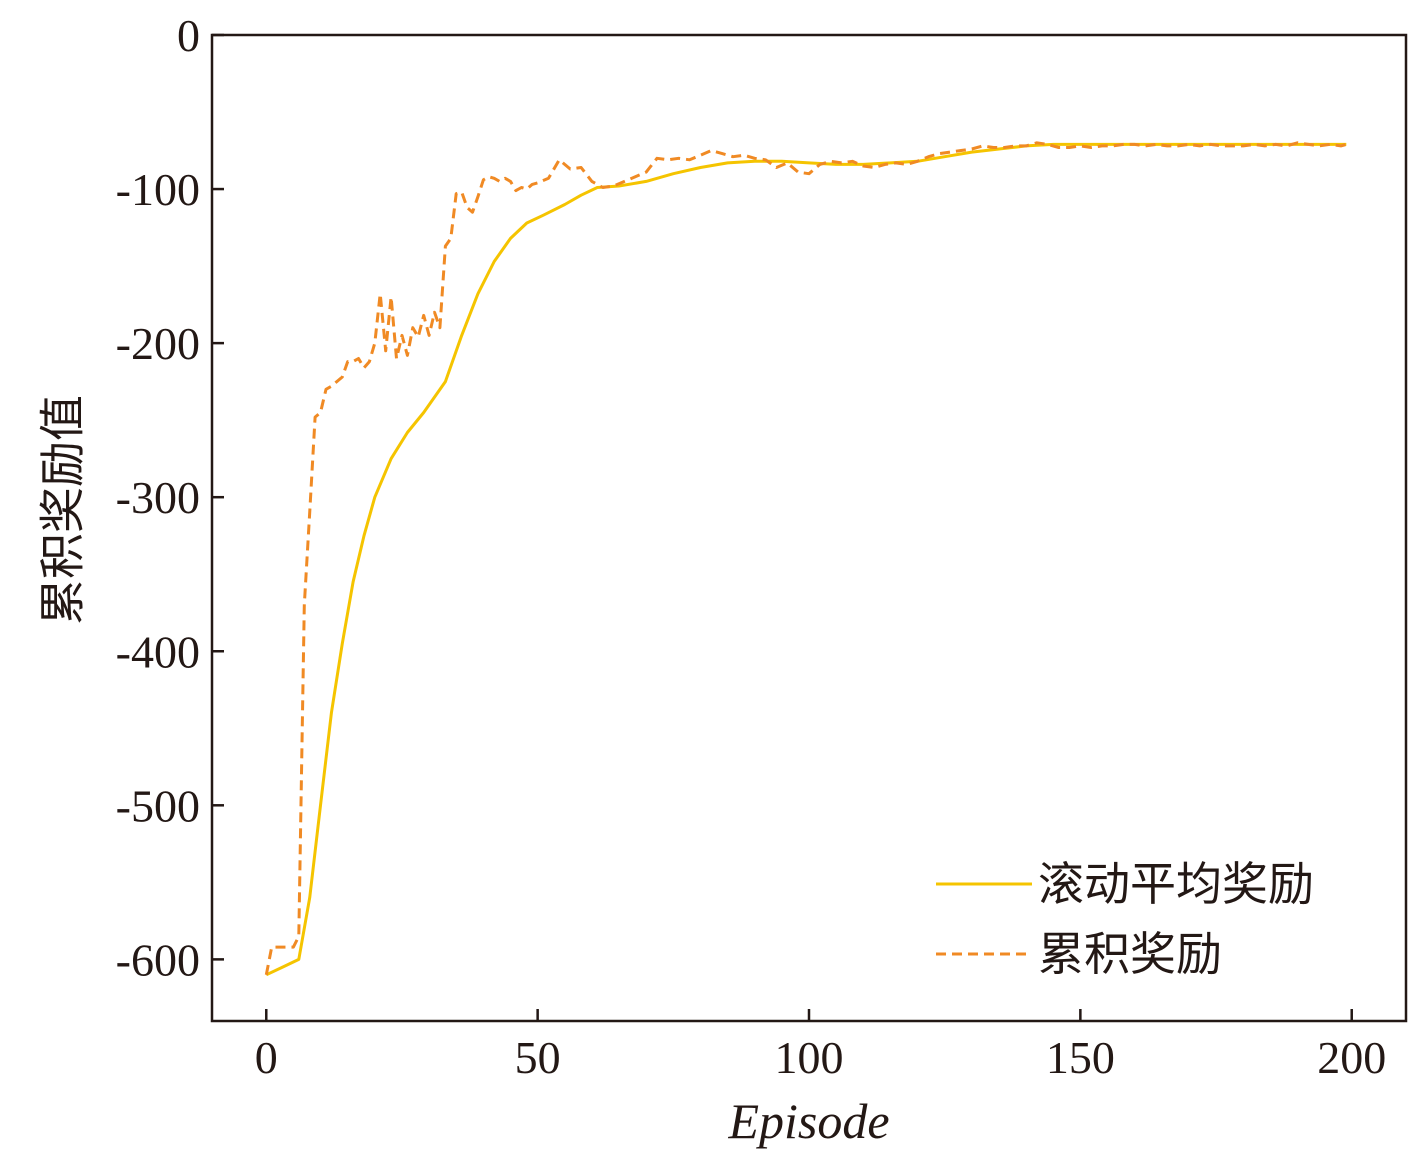 The image size is (1417, 1164). I want to click on x-tick-label: 100, so click(809, 1057).